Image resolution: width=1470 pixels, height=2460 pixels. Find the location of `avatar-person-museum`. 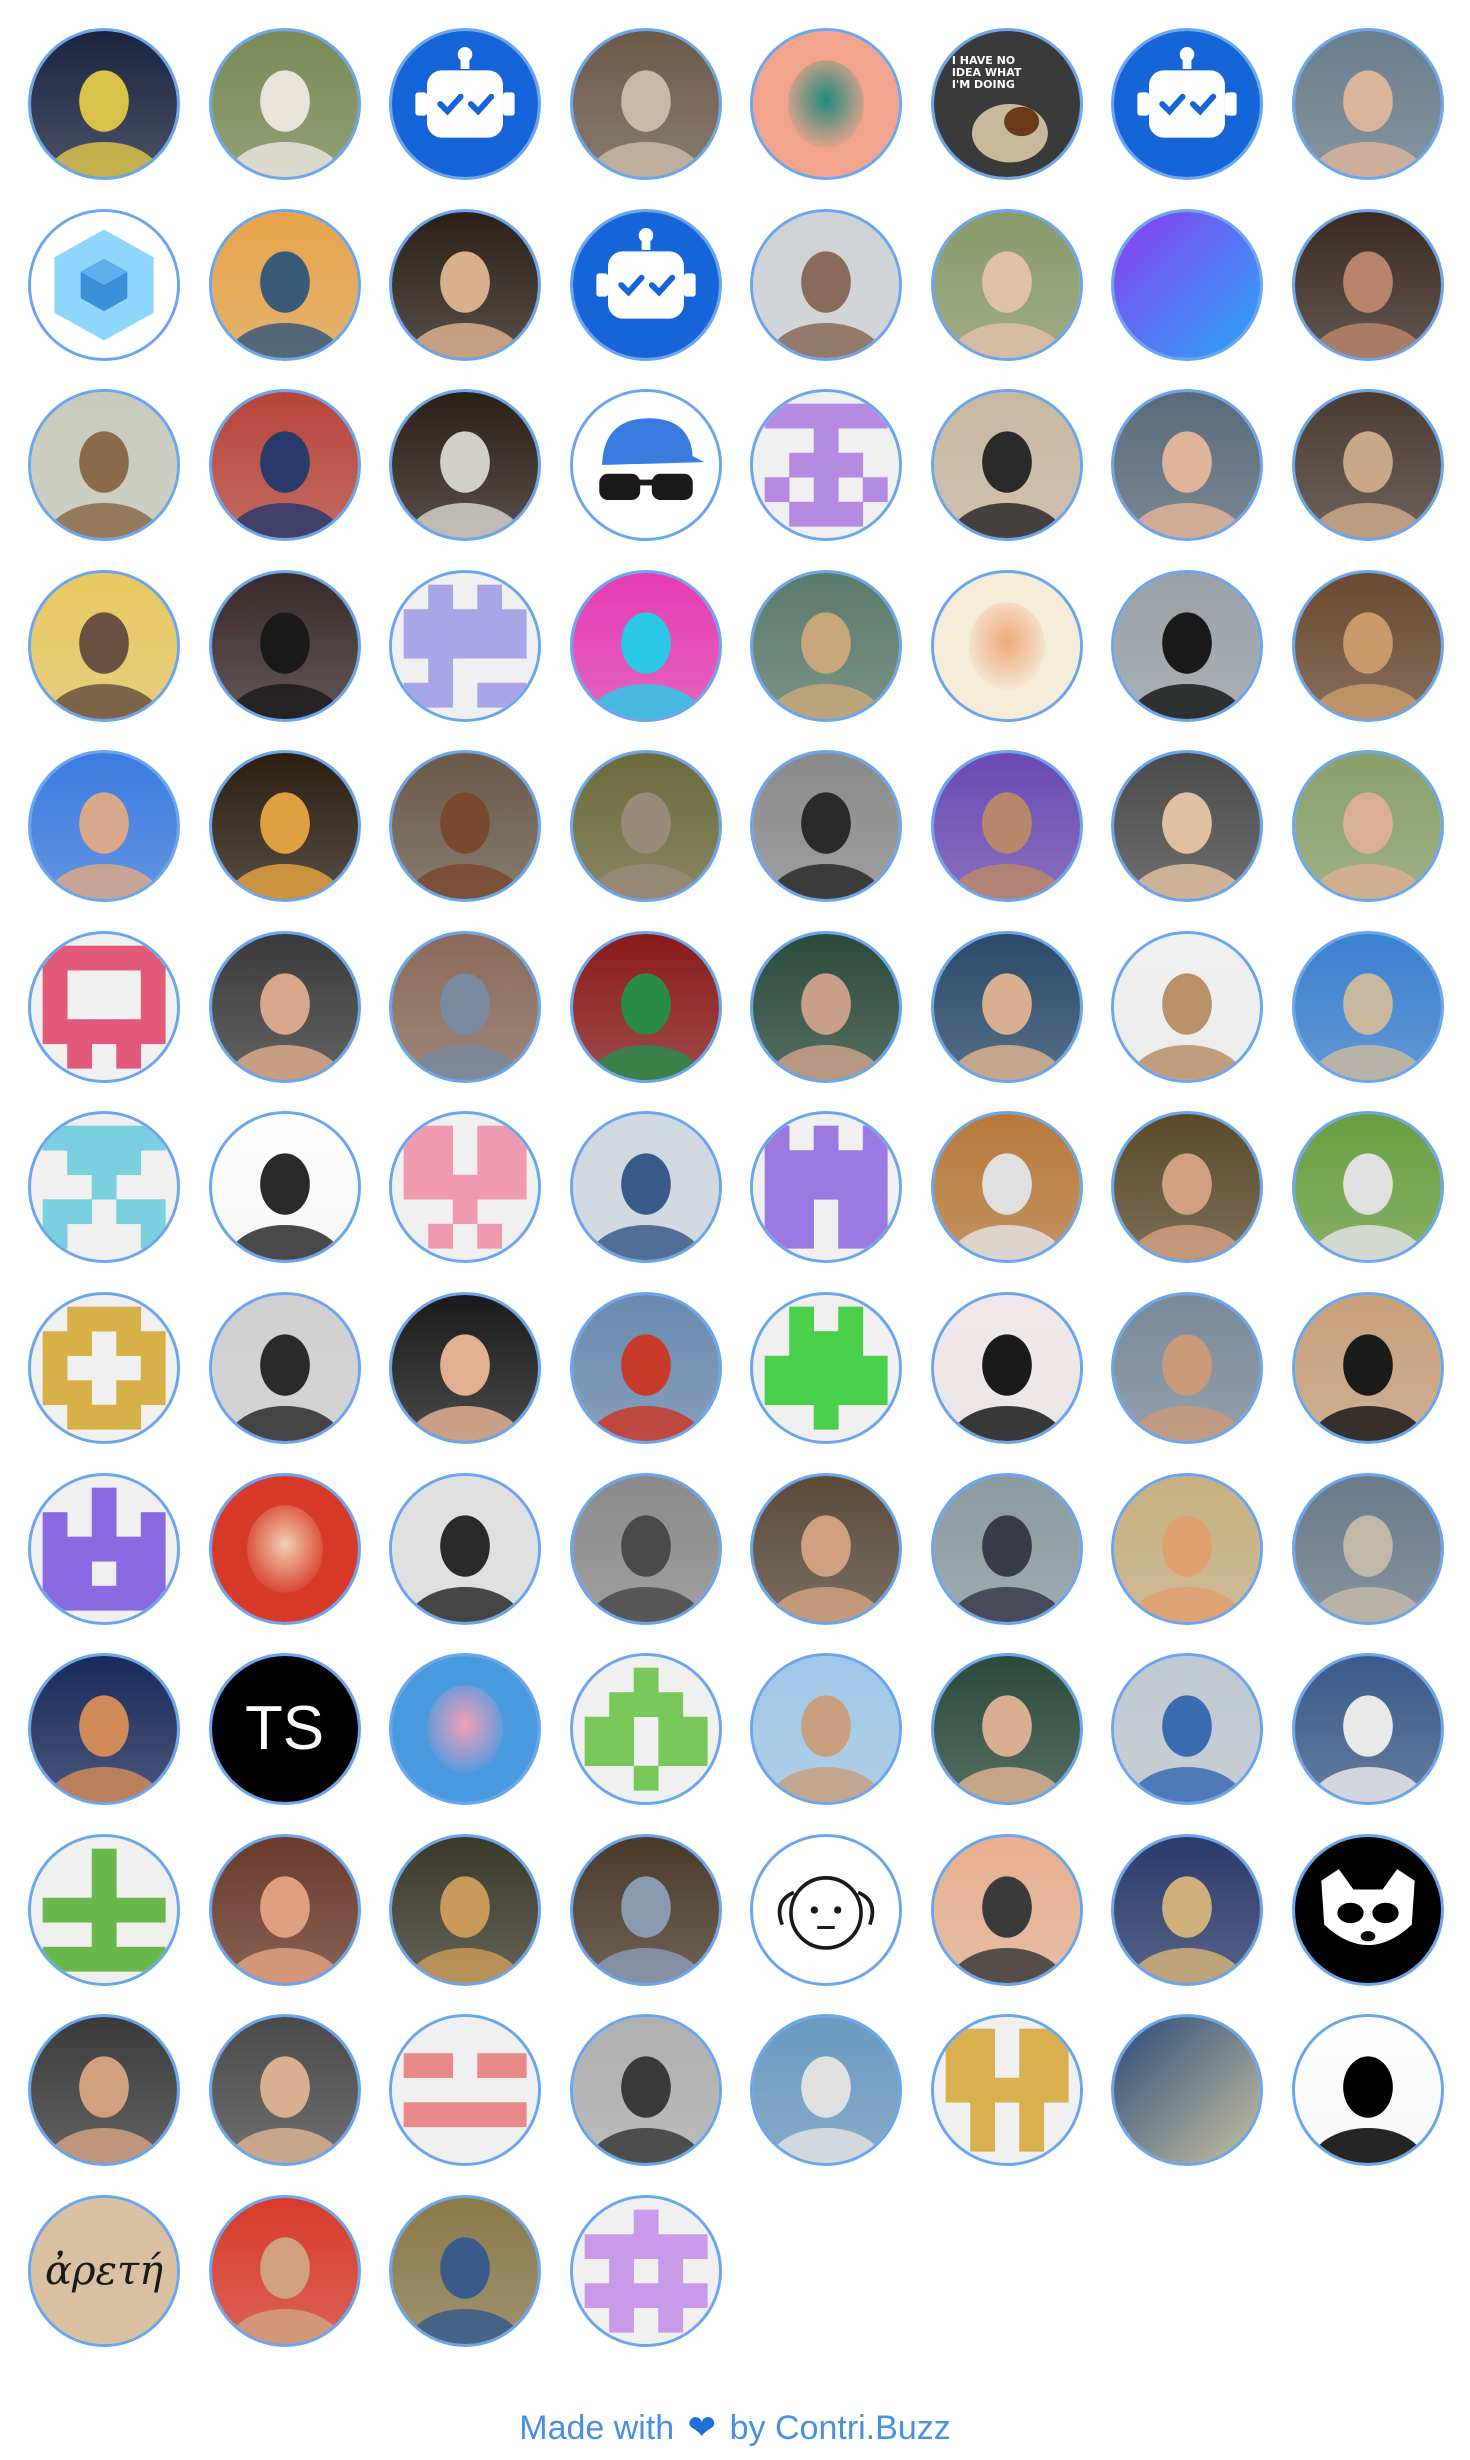

avatar-person-museum is located at coordinates (645, 1909).